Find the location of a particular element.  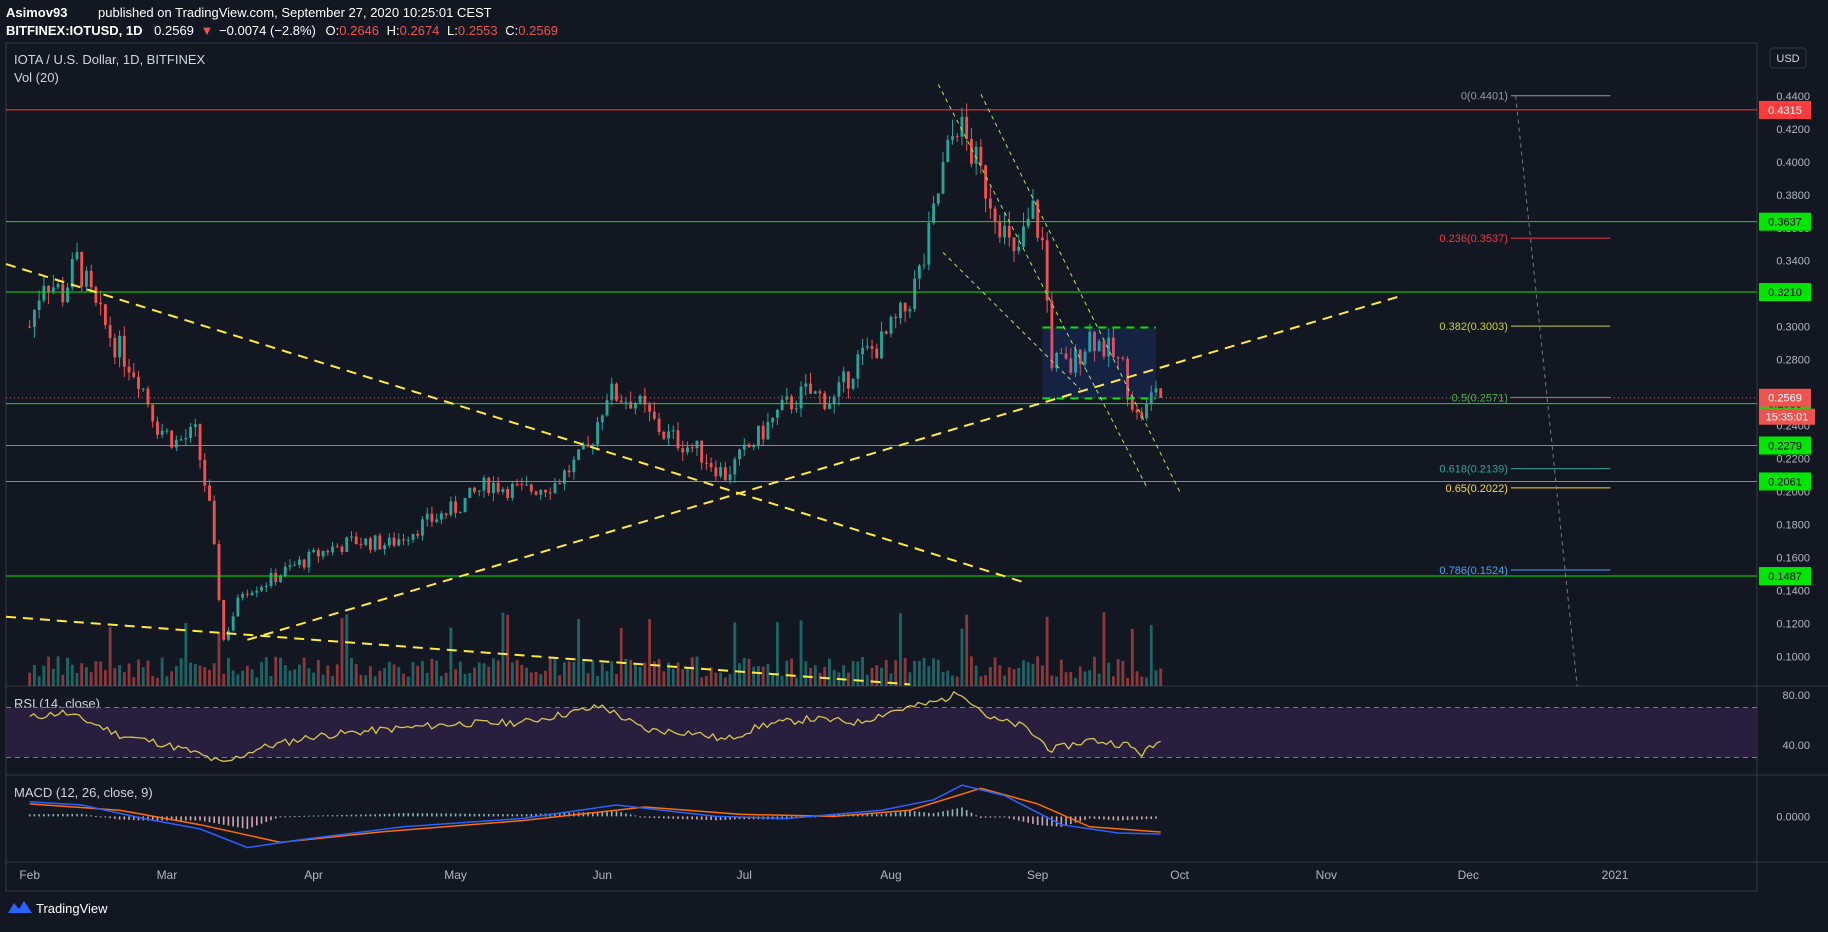

publisher-name: Asimov93 is located at coordinates (36, 12).